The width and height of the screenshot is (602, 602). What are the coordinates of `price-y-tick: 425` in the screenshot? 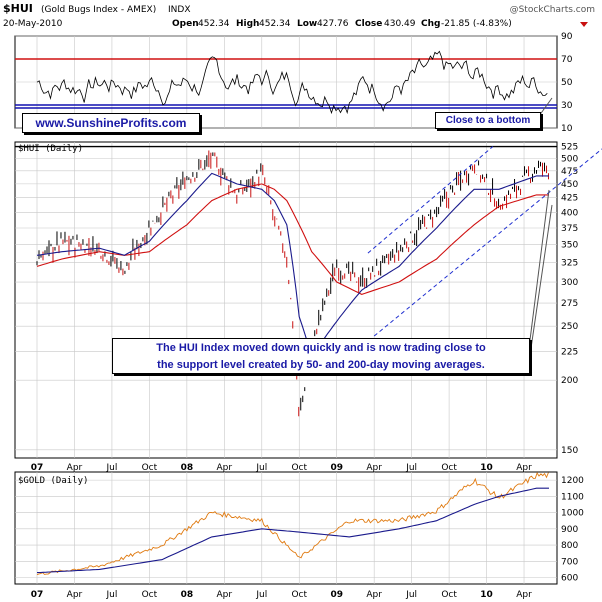 It's located at (569, 199).